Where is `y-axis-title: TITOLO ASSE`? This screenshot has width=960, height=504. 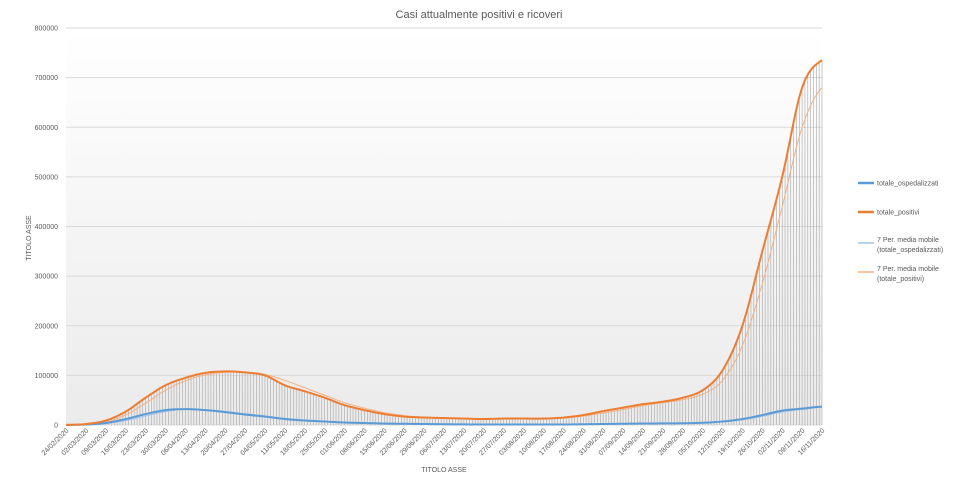
y-axis-title: TITOLO ASSE is located at coordinates (29, 238).